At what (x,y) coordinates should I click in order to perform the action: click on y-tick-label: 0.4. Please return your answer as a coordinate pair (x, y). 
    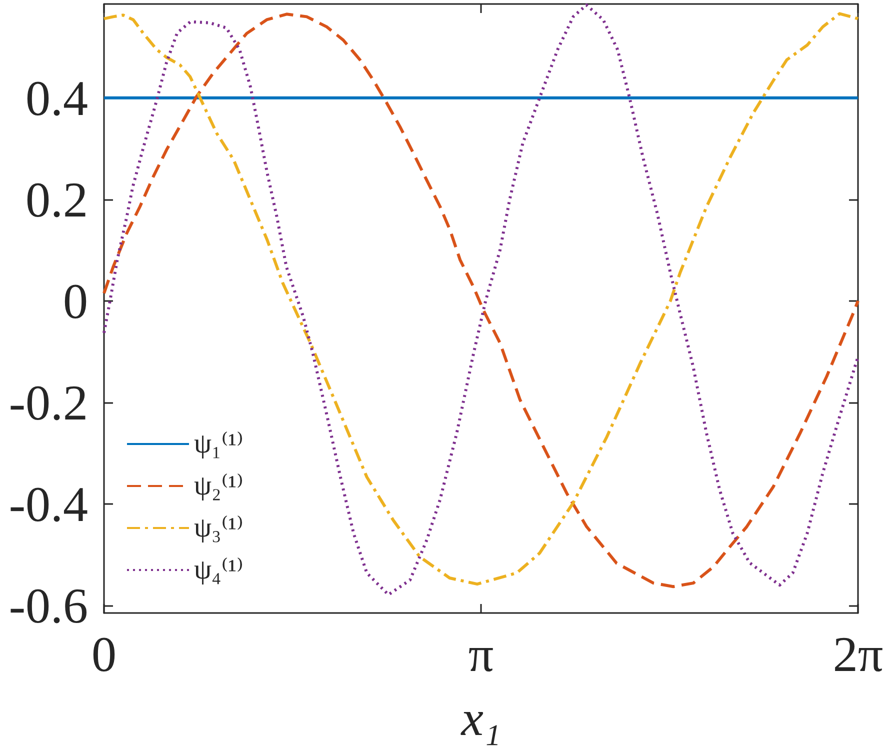
    Looking at the image, I should click on (57, 98).